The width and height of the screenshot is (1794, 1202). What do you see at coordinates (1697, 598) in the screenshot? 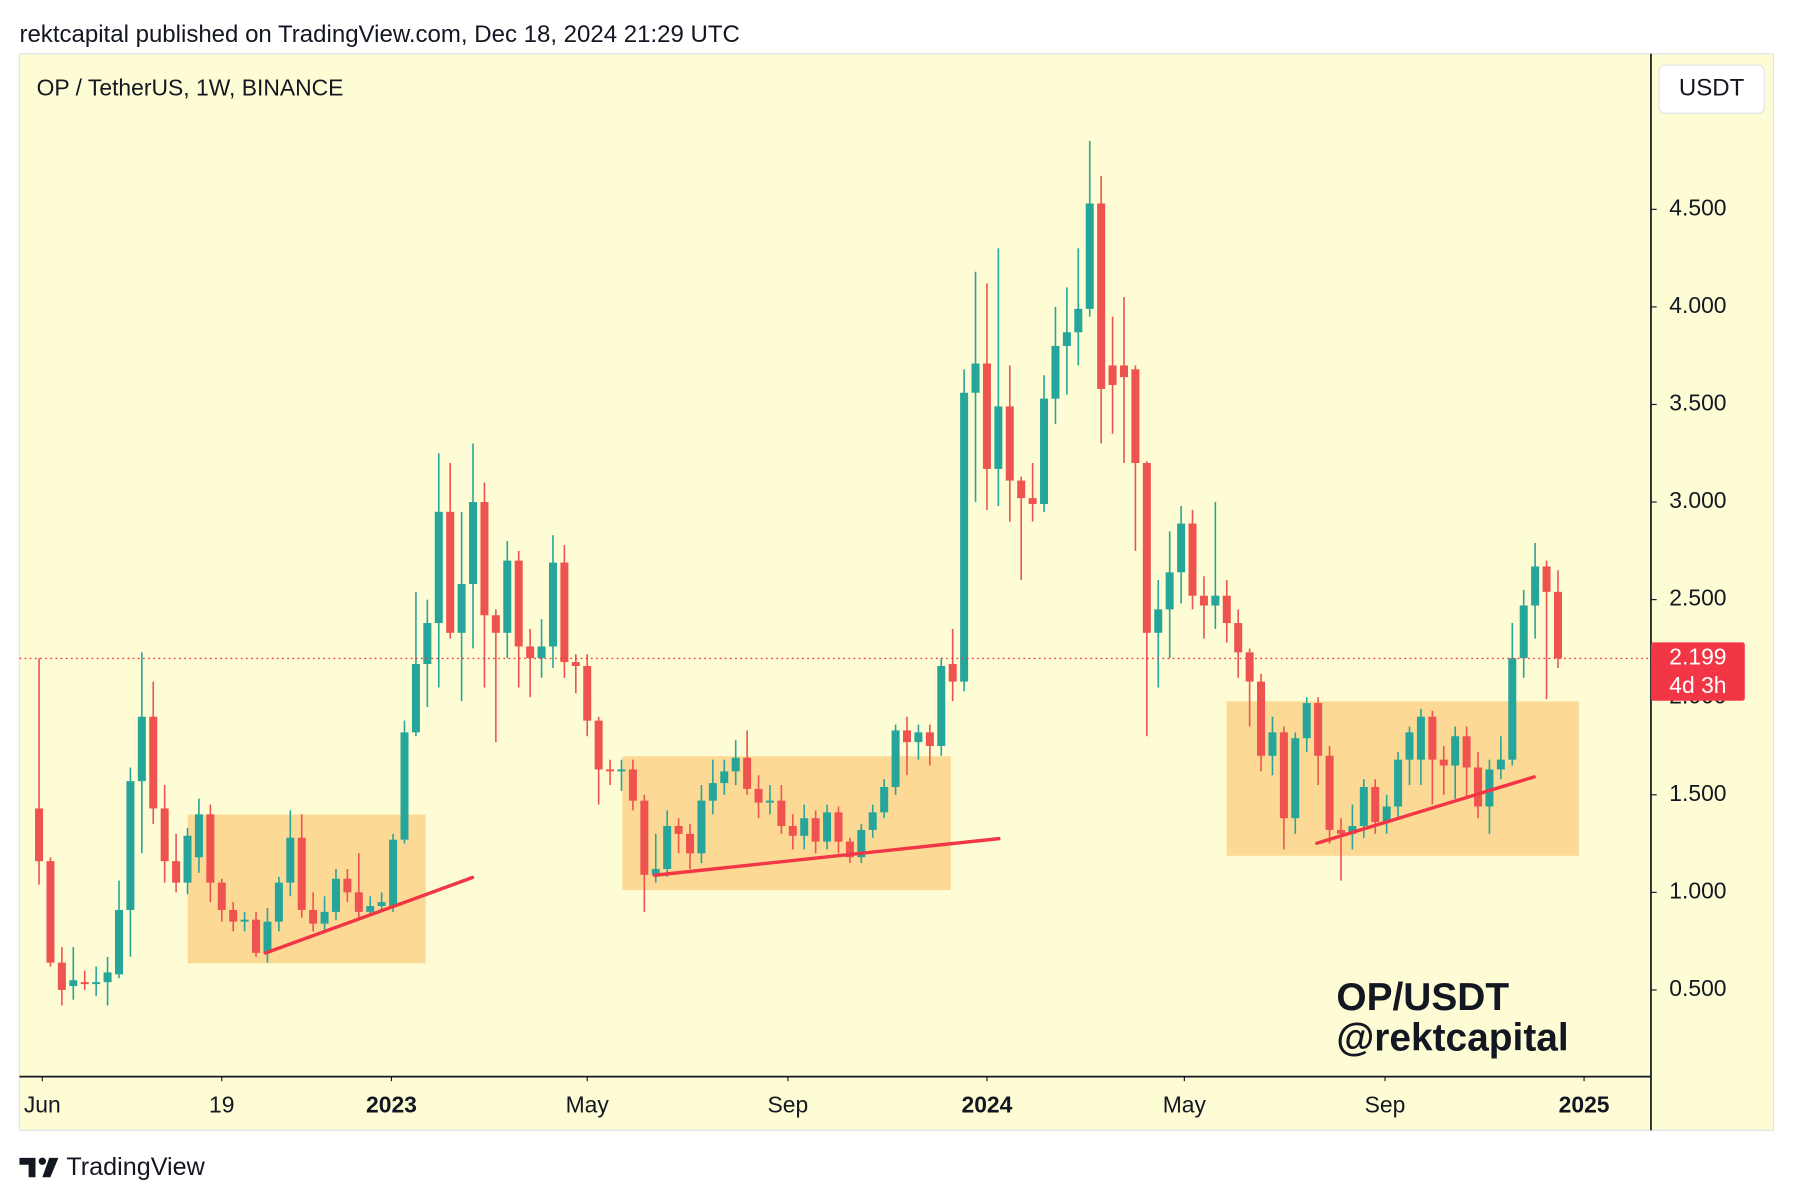
I see `y-tick-label: 2.500` at bounding box center [1697, 598].